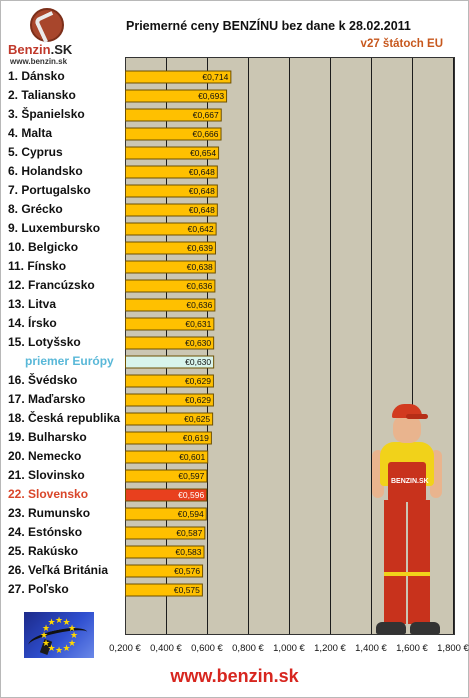 The image size is (469, 698). I want to click on bar-value-label: €0,636, so click(199, 305).